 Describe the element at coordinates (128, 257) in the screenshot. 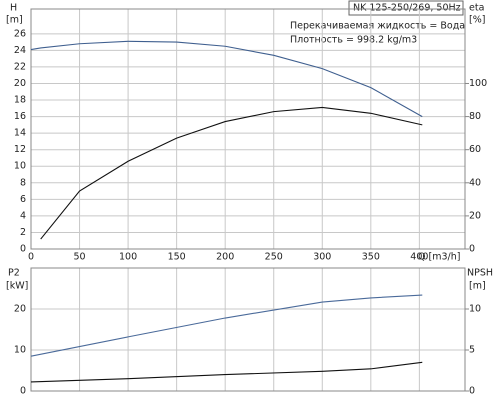

I see `x-tick-label: 100` at that location.